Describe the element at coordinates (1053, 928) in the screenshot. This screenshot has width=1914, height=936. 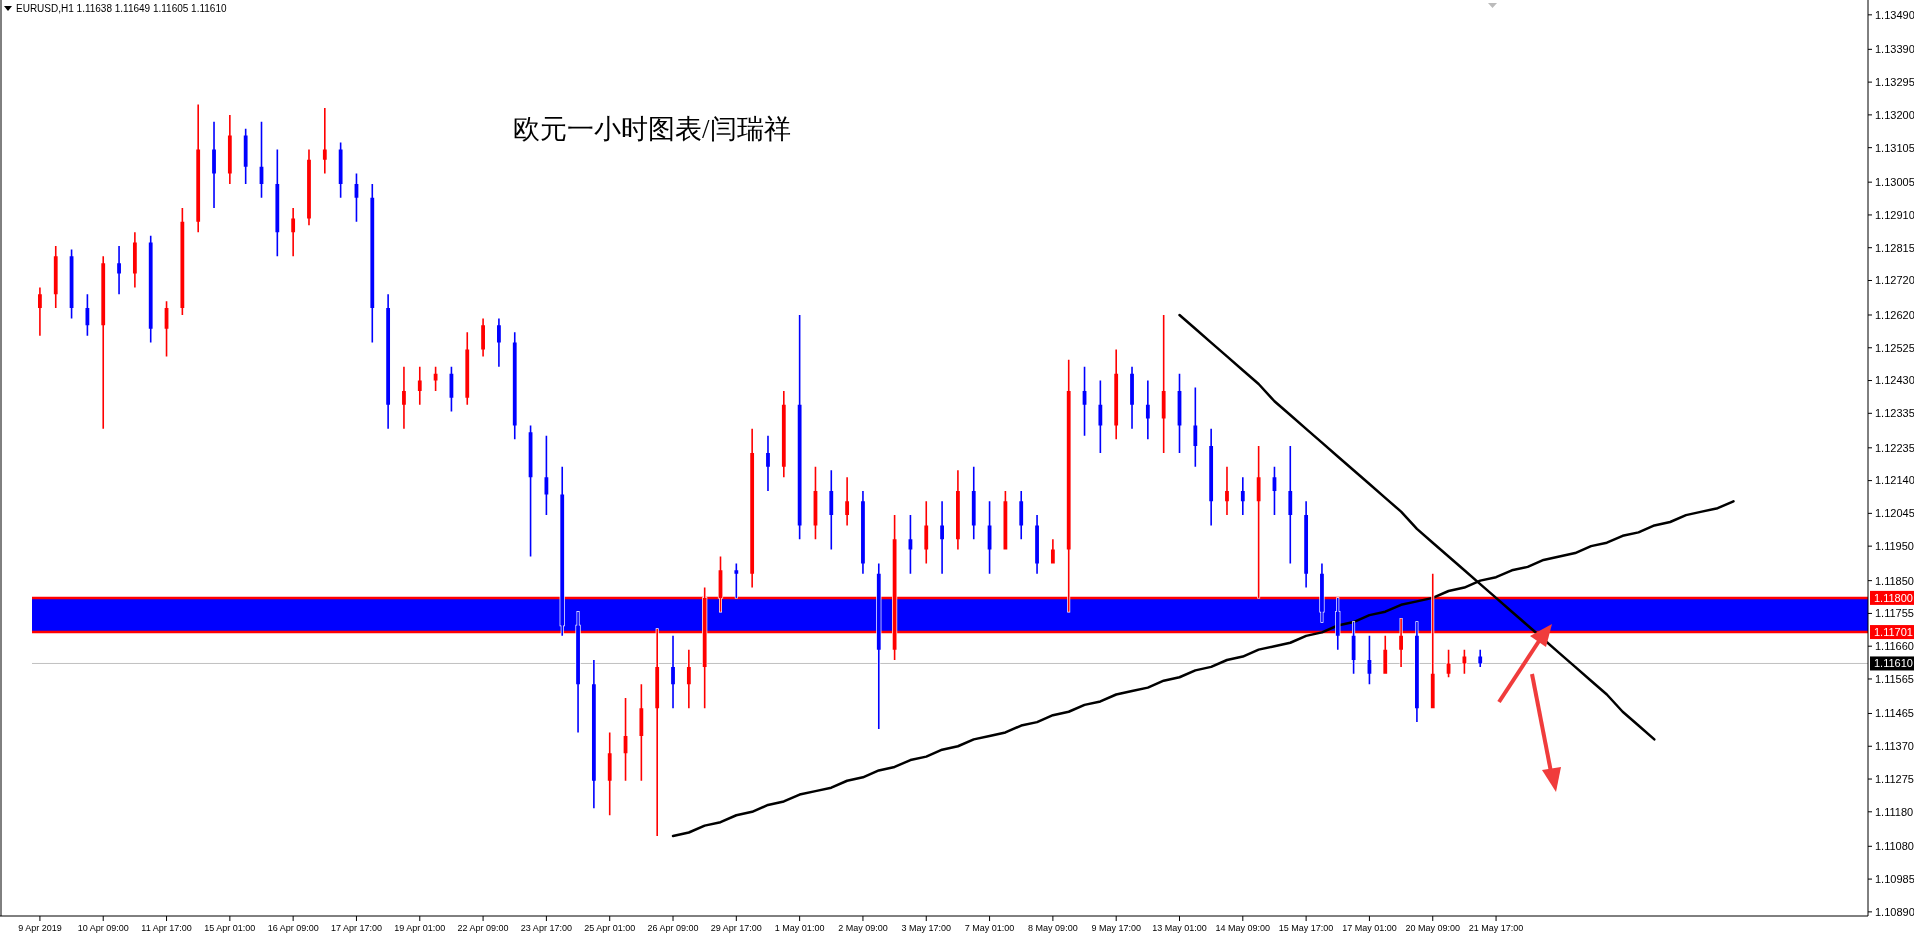
I see `x-tick-label: 8 May 09:00` at that location.